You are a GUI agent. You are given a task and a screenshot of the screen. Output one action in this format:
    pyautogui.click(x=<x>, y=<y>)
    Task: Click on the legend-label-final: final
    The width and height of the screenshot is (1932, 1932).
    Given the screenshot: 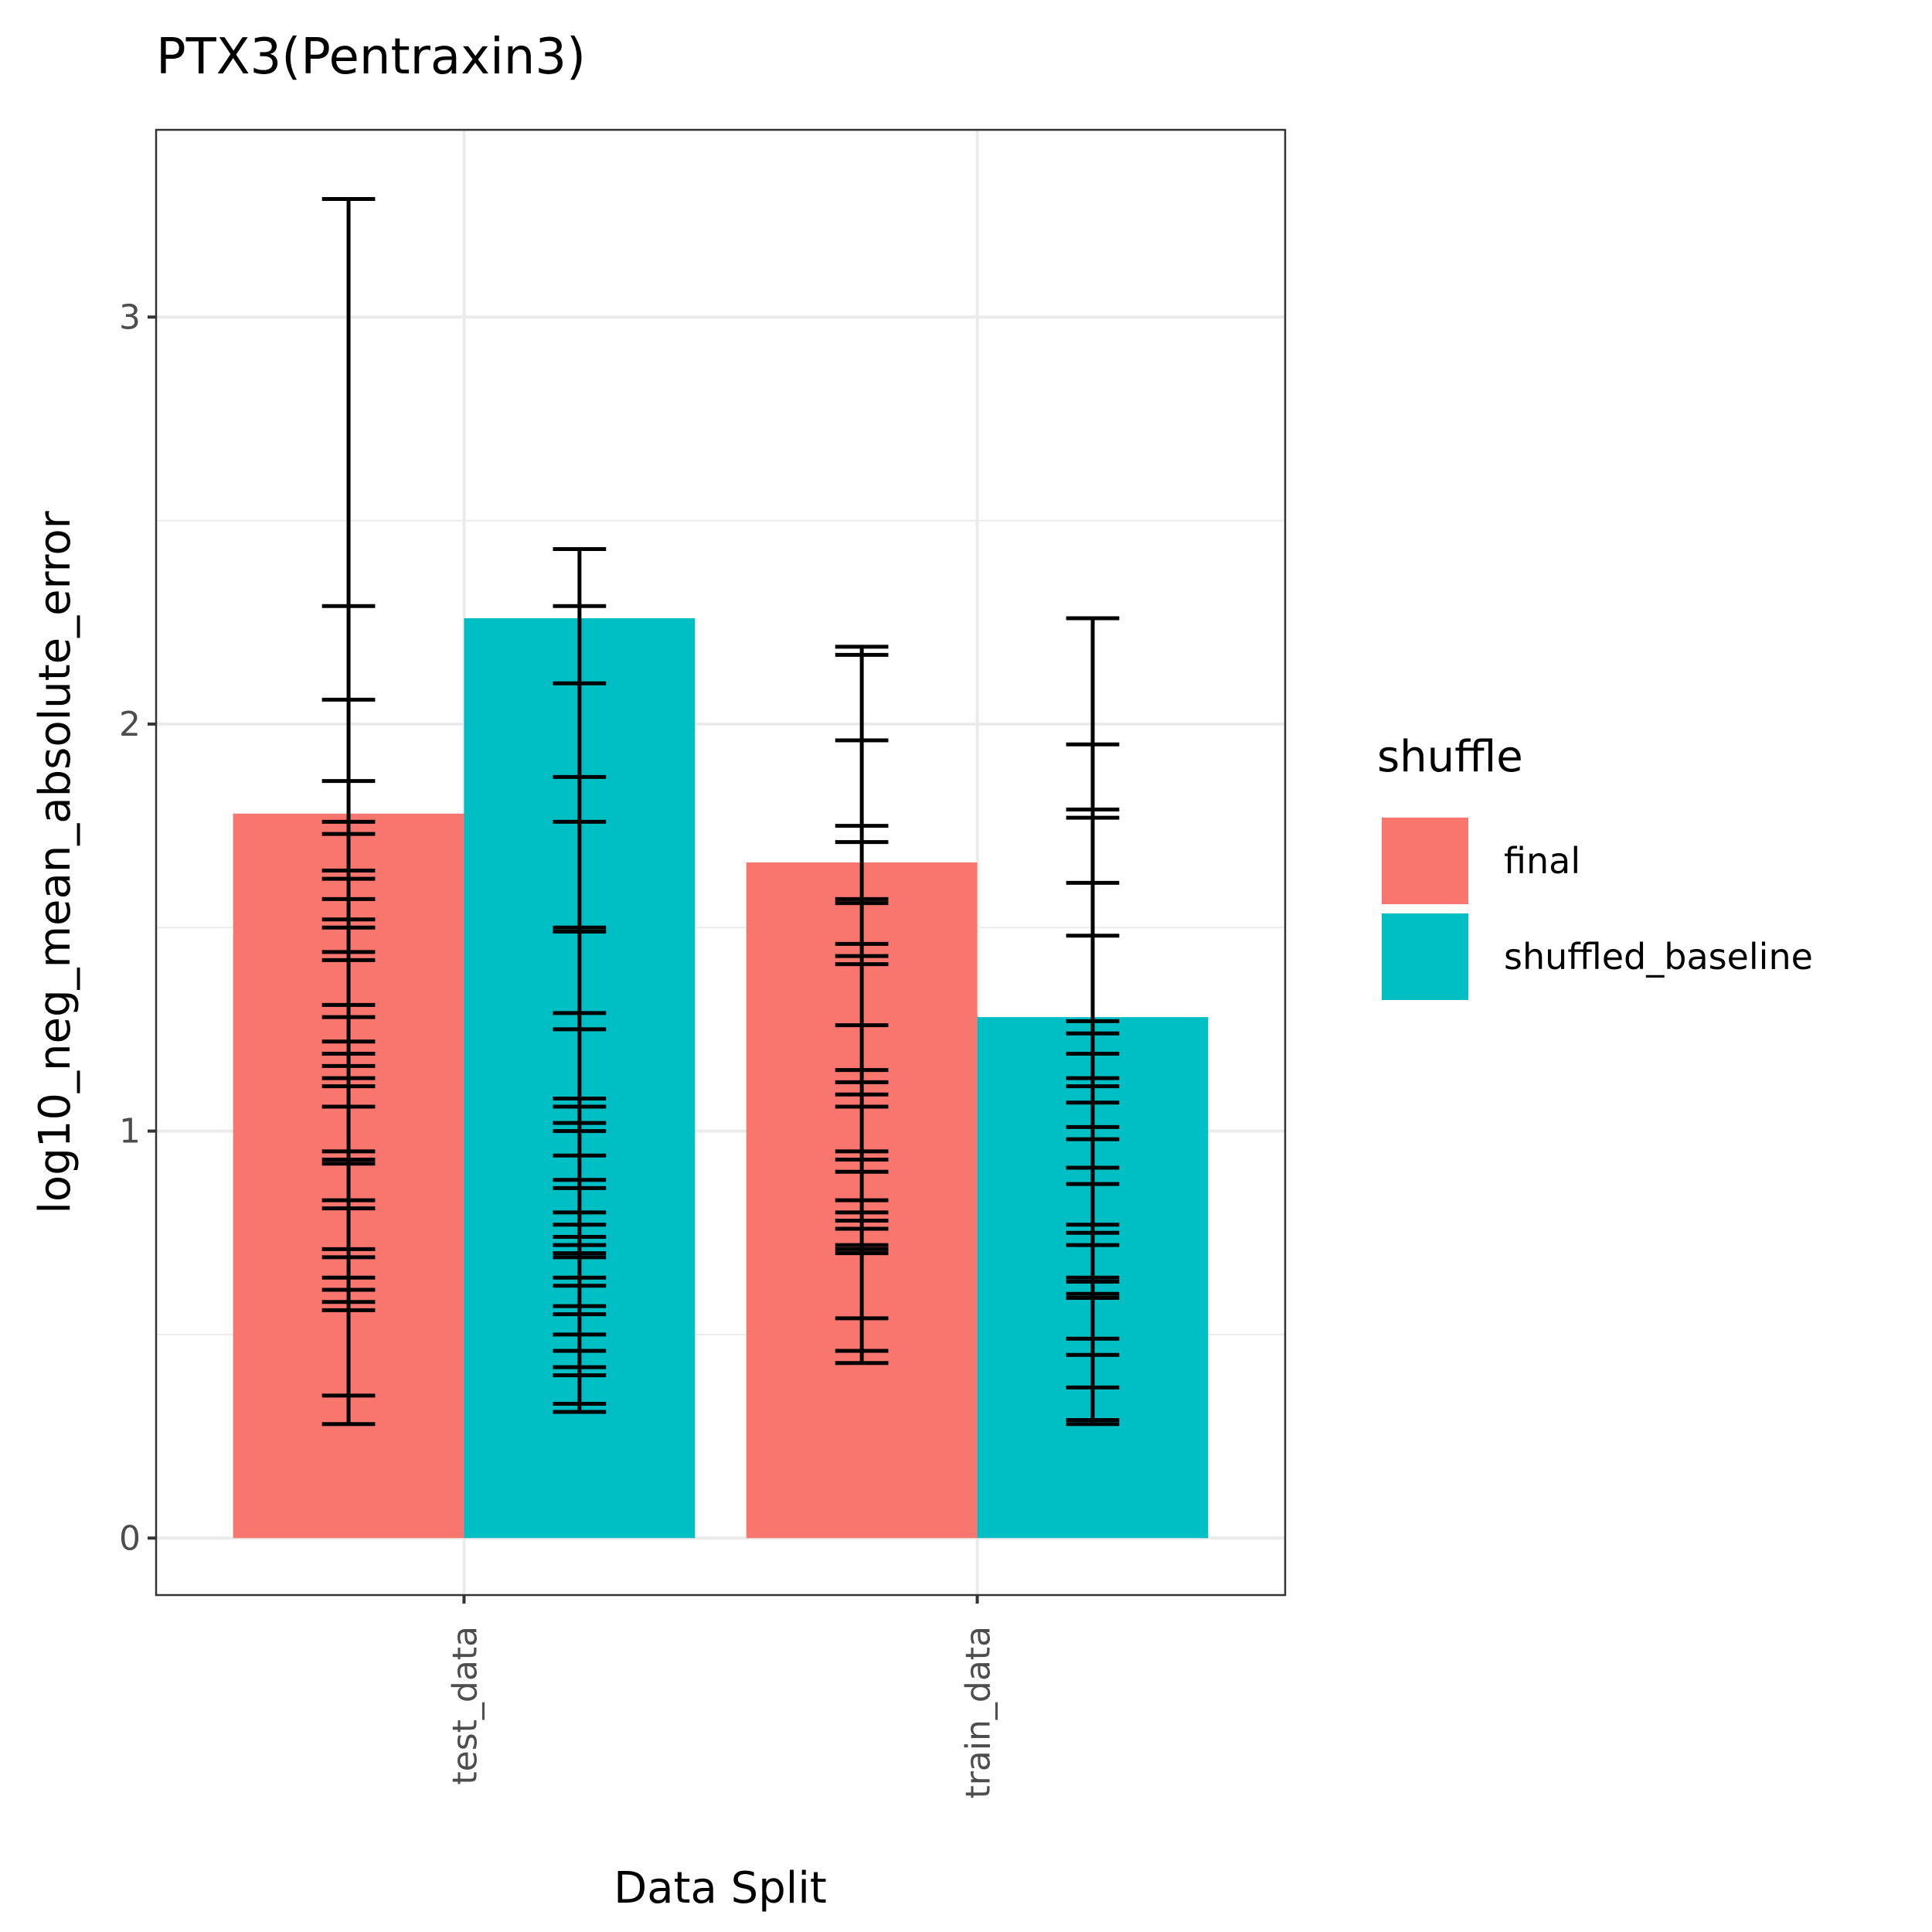 What is the action you would take?
    pyautogui.click(x=1542, y=861)
    